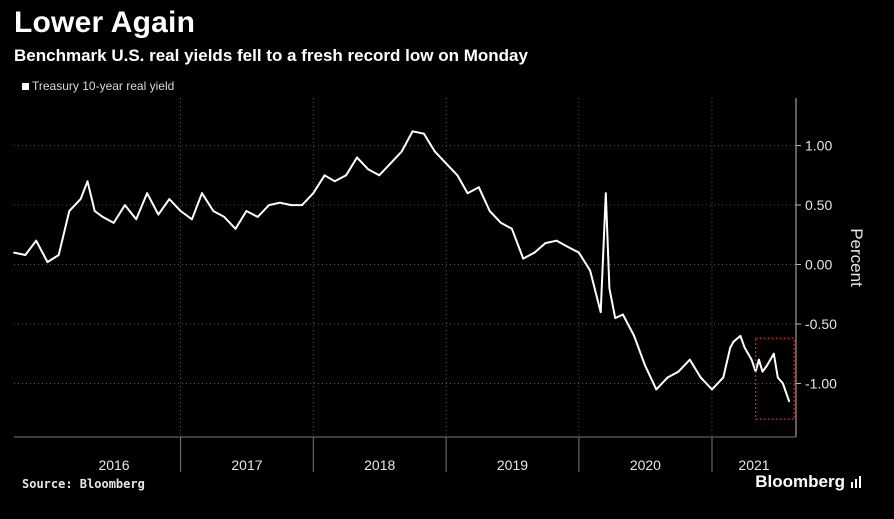 The height and width of the screenshot is (519, 894). What do you see at coordinates (645, 465) in the screenshot?
I see `x-tick-label: 2020` at bounding box center [645, 465].